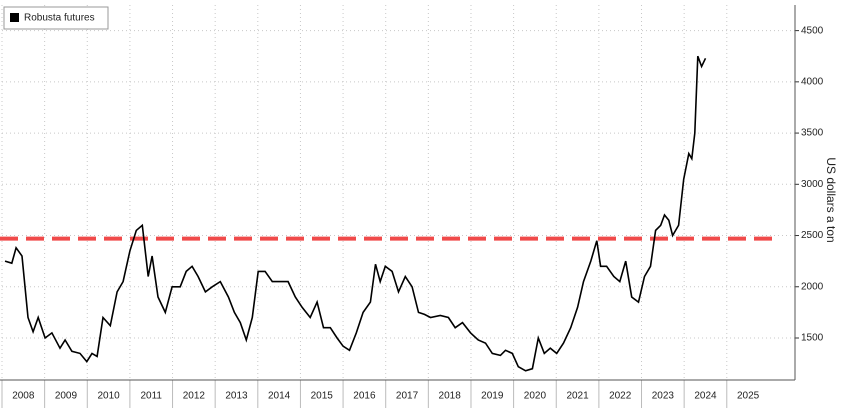  I want to click on x-tick-label: 2008, so click(23, 396).